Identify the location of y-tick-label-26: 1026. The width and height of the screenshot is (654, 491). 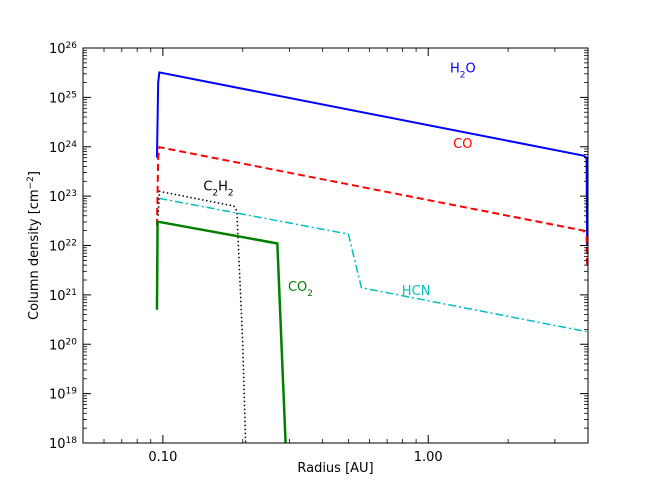
(63, 49).